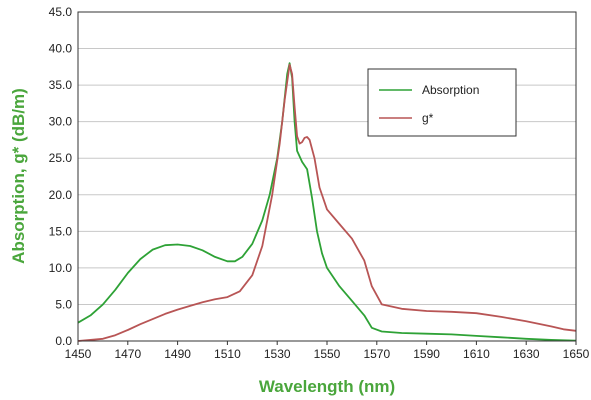 Image resolution: width=591 pixels, height=400 pixels. I want to click on x-tick-label: 1510, so click(227, 354).